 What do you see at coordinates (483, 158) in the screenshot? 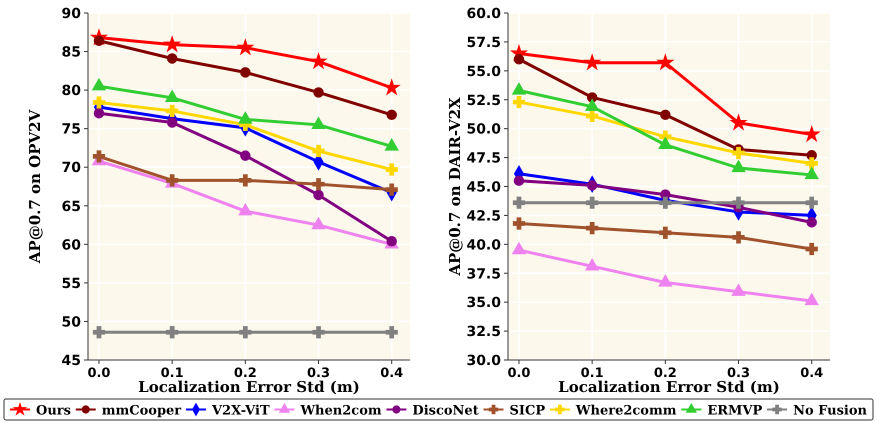
I see `y-tick-label: 47.5` at bounding box center [483, 158].